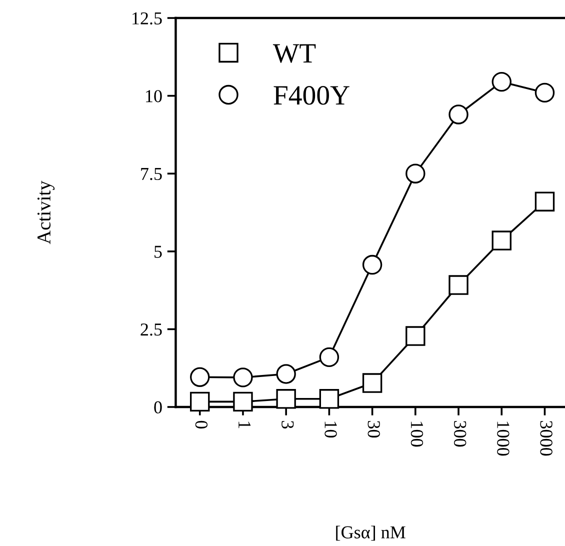 This screenshot has height=546, width=565. Describe the element at coordinates (460, 434) in the screenshot. I see `x-tick-label: 300` at that location.